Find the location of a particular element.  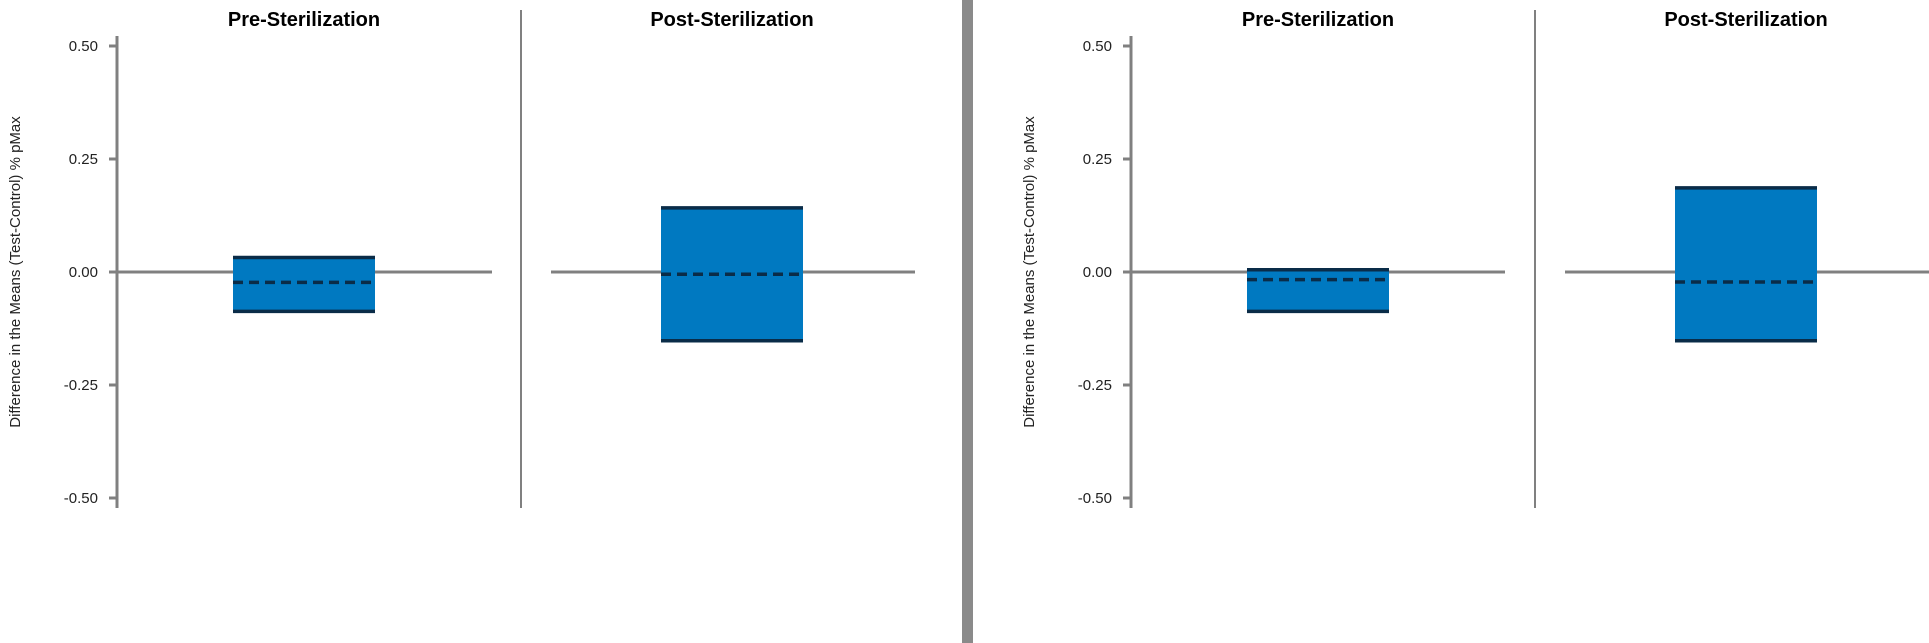

chart-divider is located at coordinates (967, 321).